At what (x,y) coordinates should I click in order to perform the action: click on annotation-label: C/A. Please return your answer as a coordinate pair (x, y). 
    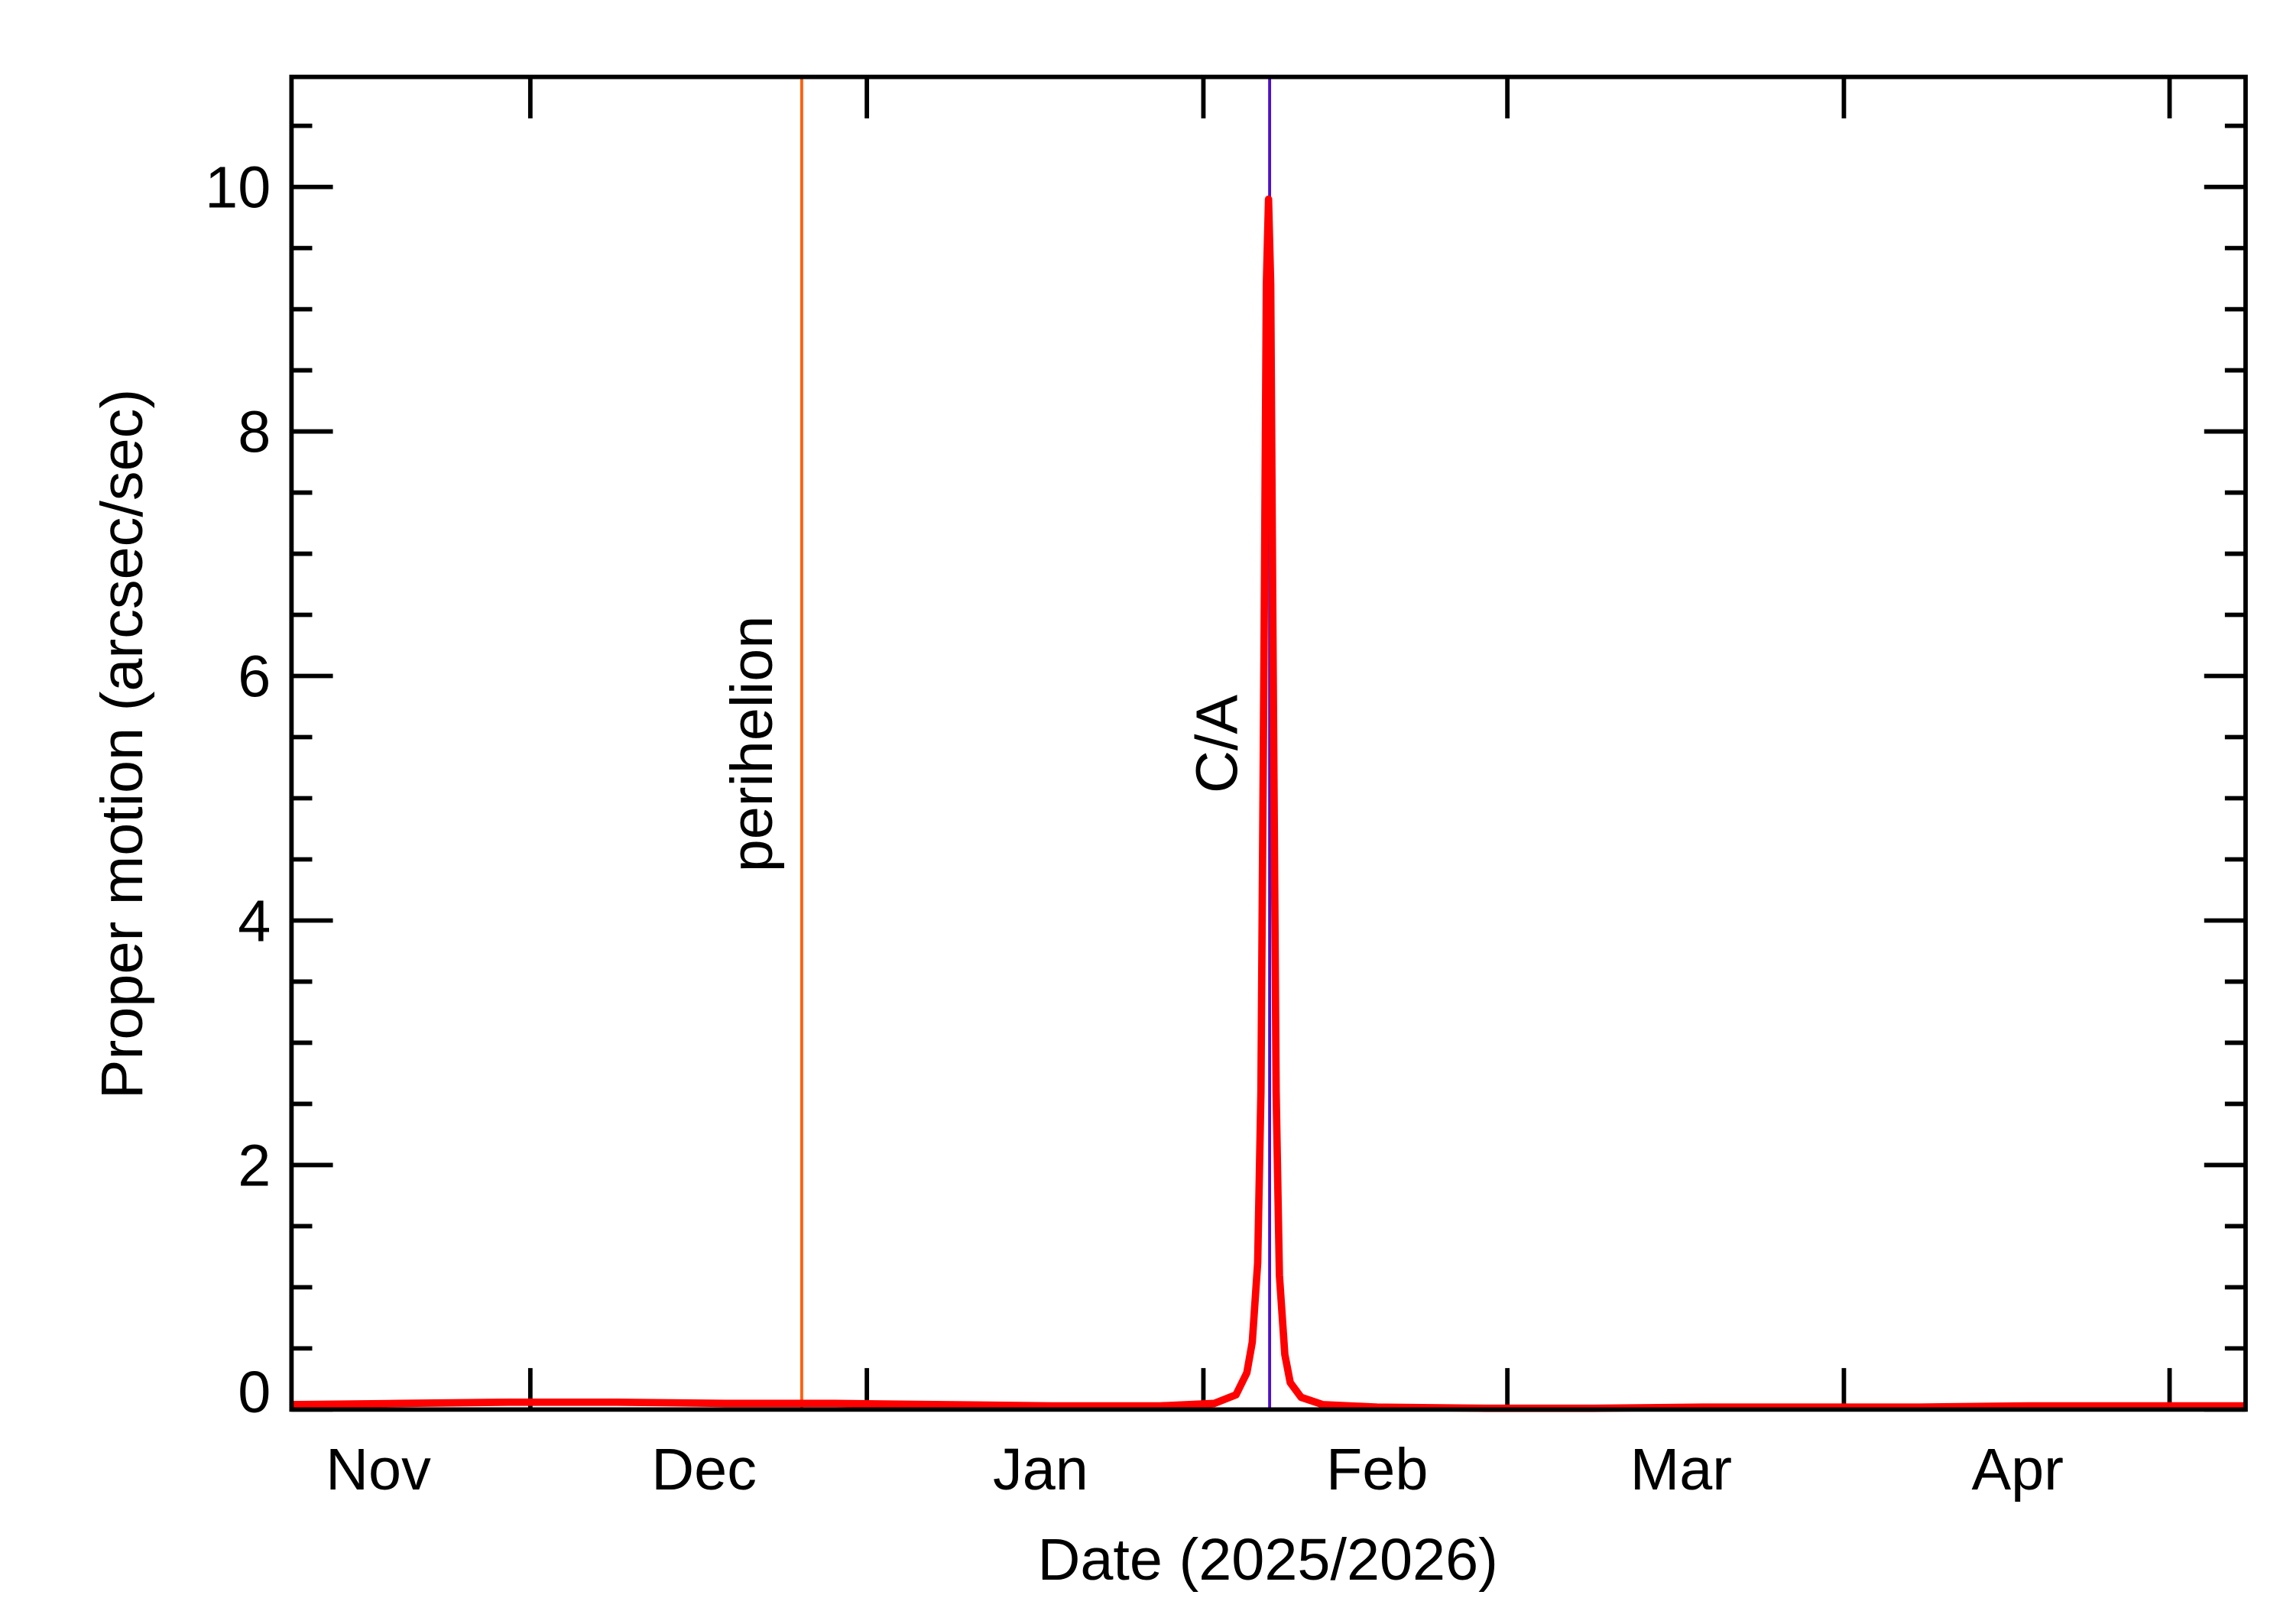
    Looking at the image, I should click on (1217, 744).